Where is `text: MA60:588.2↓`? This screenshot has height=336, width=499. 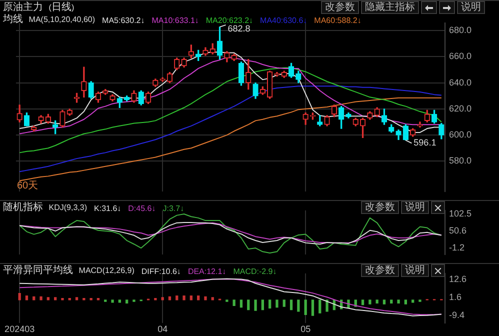 text: MA60:588.2↓ is located at coordinates (338, 20).